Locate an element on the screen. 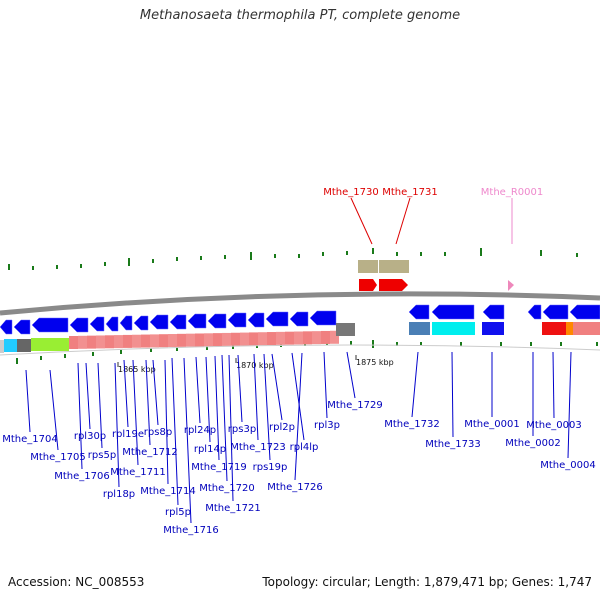 This screenshot has height=600, width=600. bottom-gene-label: Mthe_1706 is located at coordinates (82, 476).